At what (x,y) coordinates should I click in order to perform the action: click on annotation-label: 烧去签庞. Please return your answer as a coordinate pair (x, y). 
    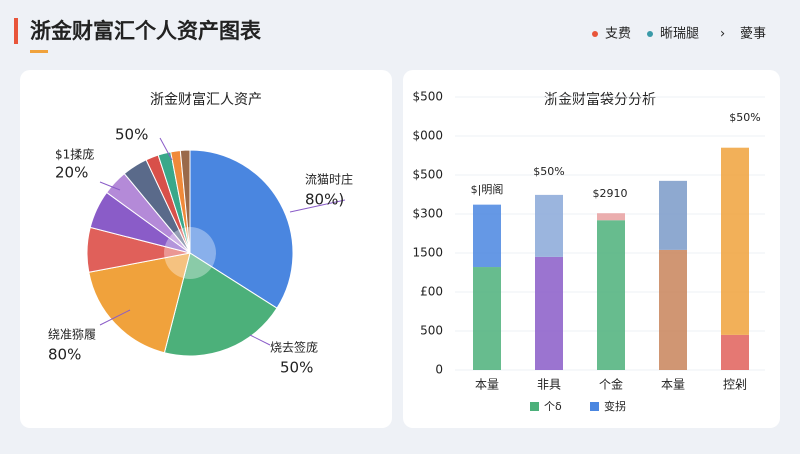
    Looking at the image, I should click on (294, 347).